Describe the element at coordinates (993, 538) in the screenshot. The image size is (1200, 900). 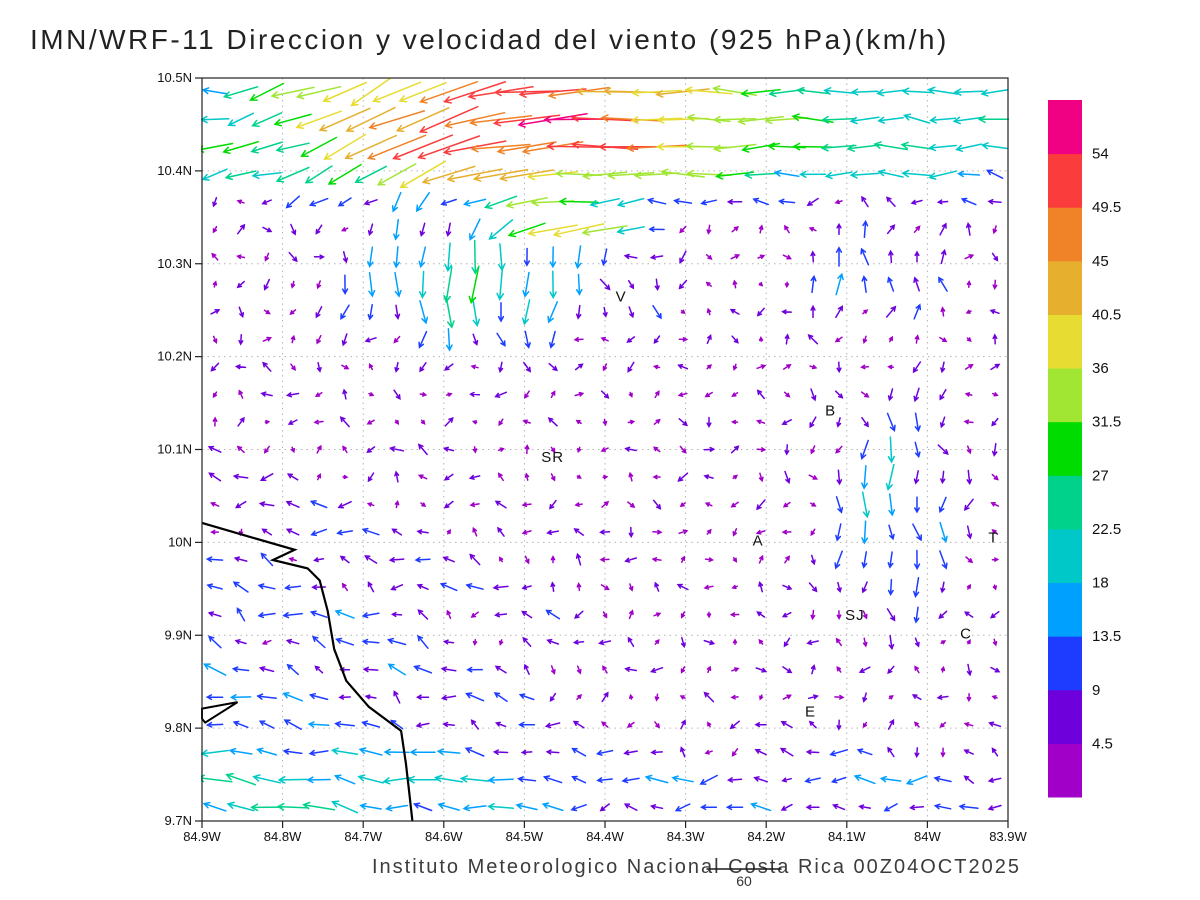
I see `station-label-t: T` at that location.